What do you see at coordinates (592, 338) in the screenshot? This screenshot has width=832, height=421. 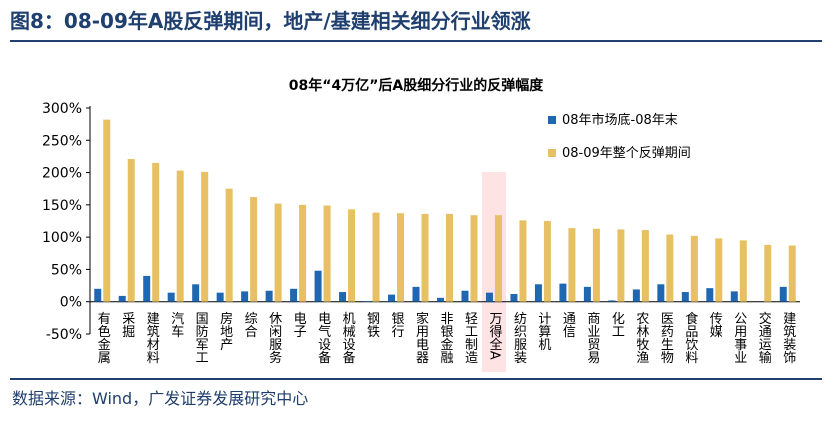 I see `x-tick-label: 商业贸易` at bounding box center [592, 338].